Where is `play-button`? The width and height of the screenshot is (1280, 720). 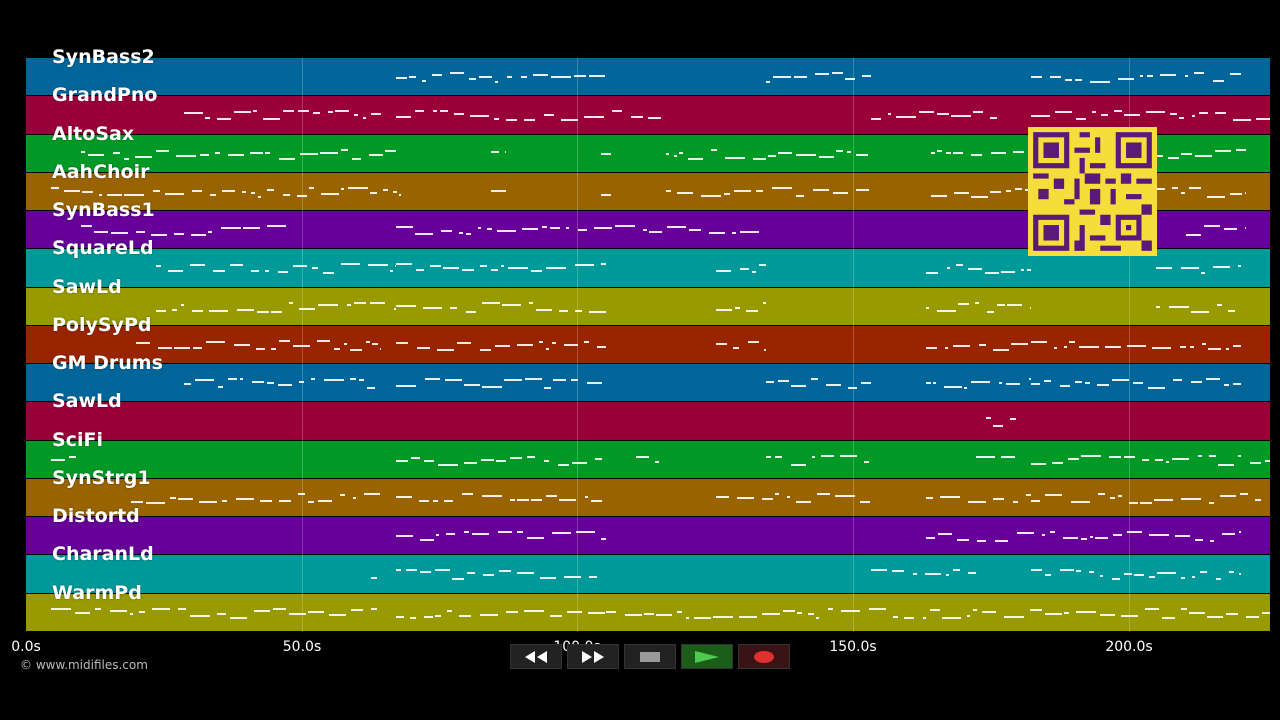
play-button is located at coordinates (707, 656).